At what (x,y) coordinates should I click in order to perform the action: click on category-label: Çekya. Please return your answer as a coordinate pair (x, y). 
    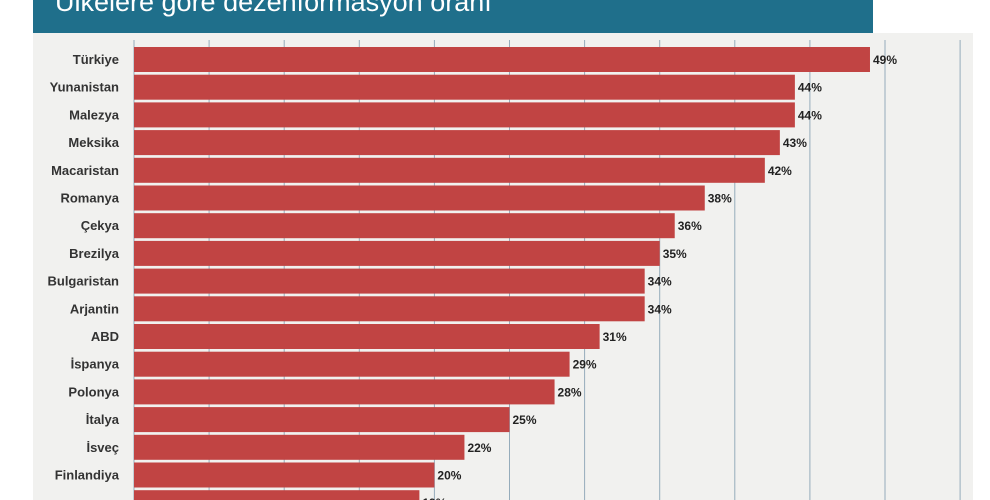
    Looking at the image, I should click on (100, 225).